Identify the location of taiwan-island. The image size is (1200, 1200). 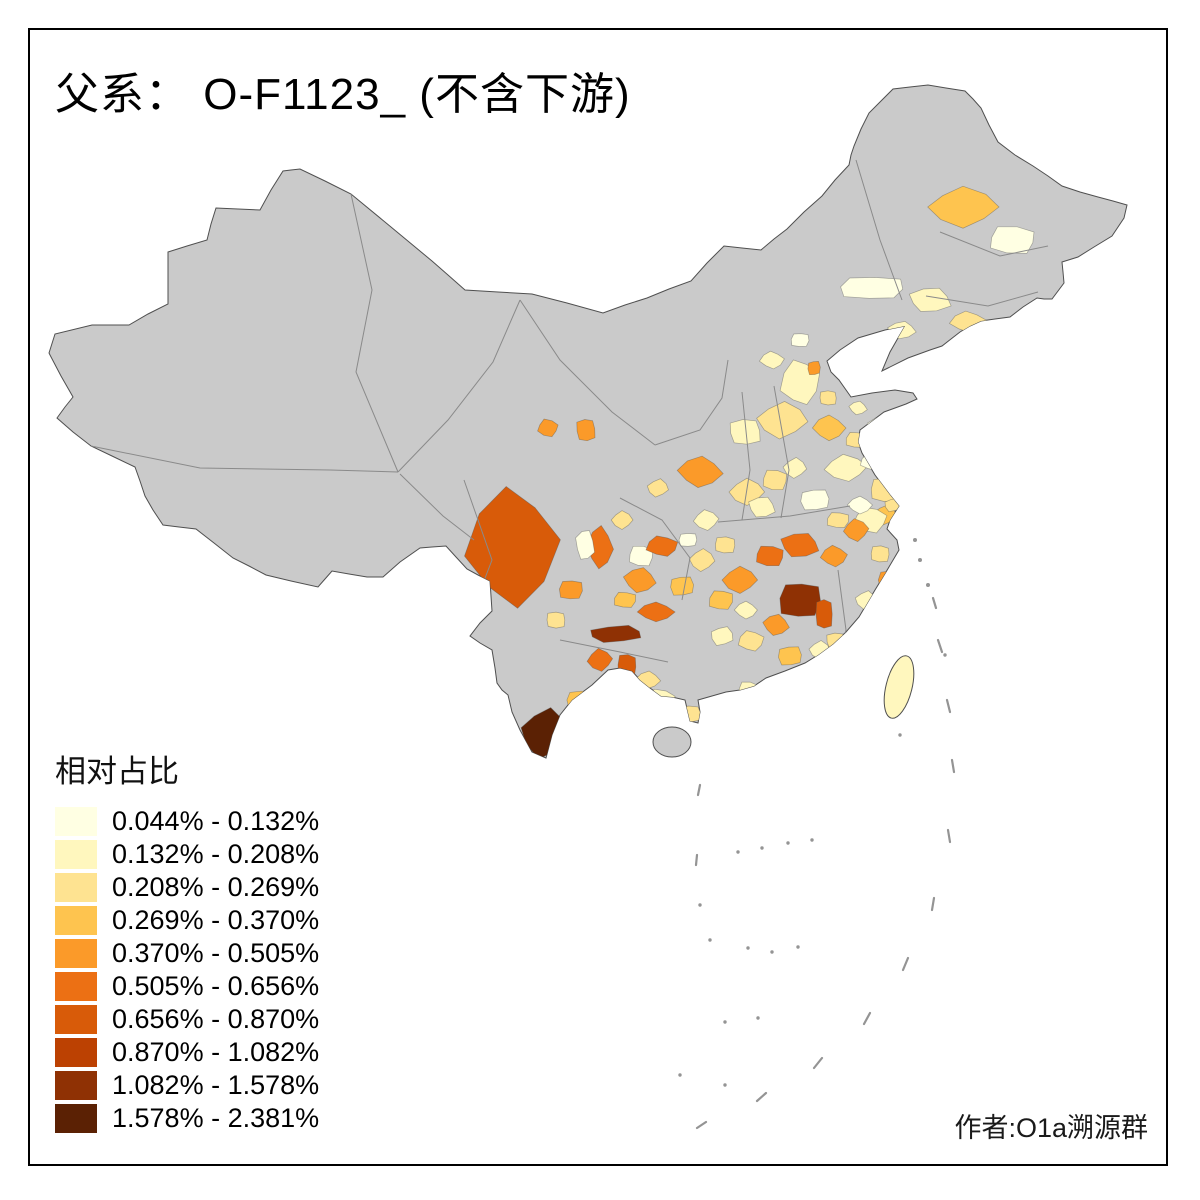
(899, 687).